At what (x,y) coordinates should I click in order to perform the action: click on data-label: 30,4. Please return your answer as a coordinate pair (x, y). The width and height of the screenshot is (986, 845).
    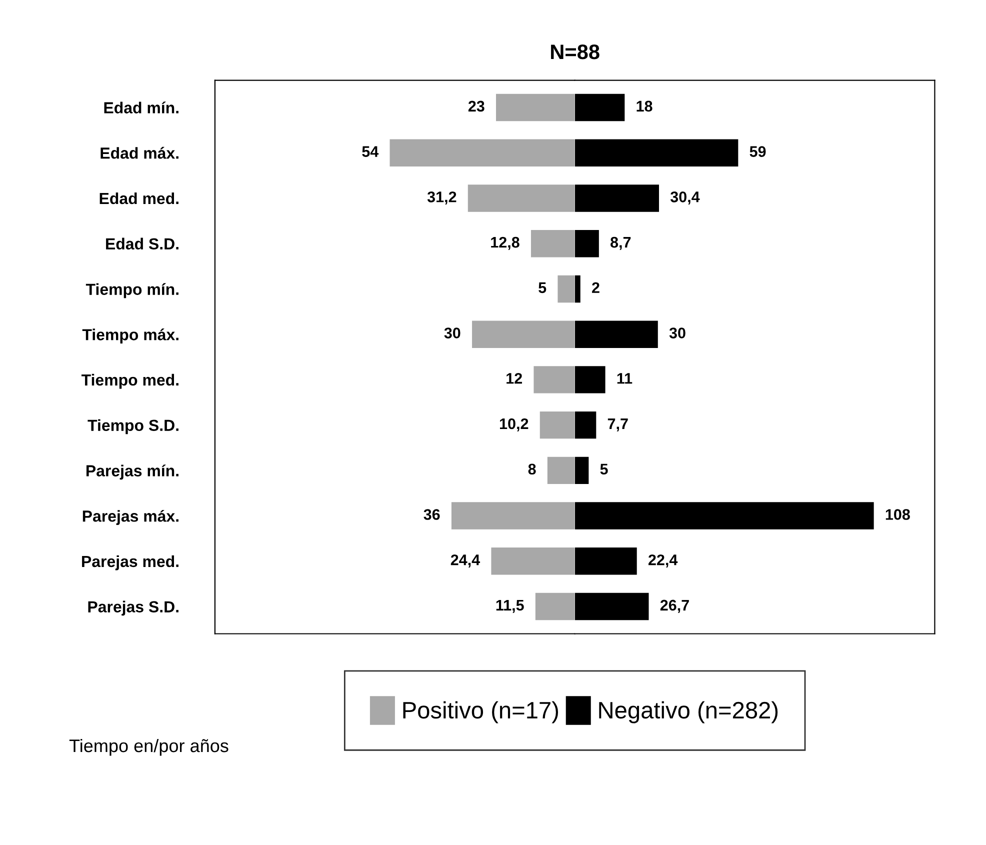
    Looking at the image, I should click on (685, 198).